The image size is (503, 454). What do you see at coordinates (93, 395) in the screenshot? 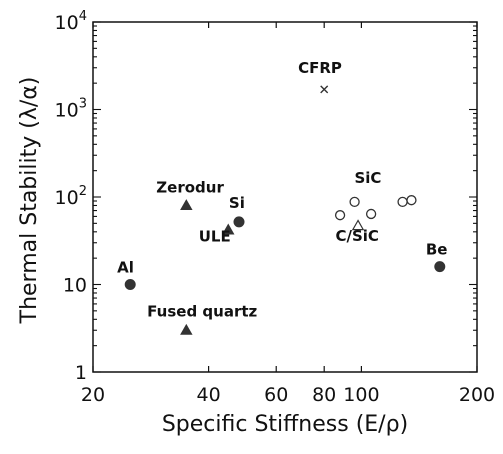
I see `x-tick-label-0: 20` at bounding box center [93, 395].